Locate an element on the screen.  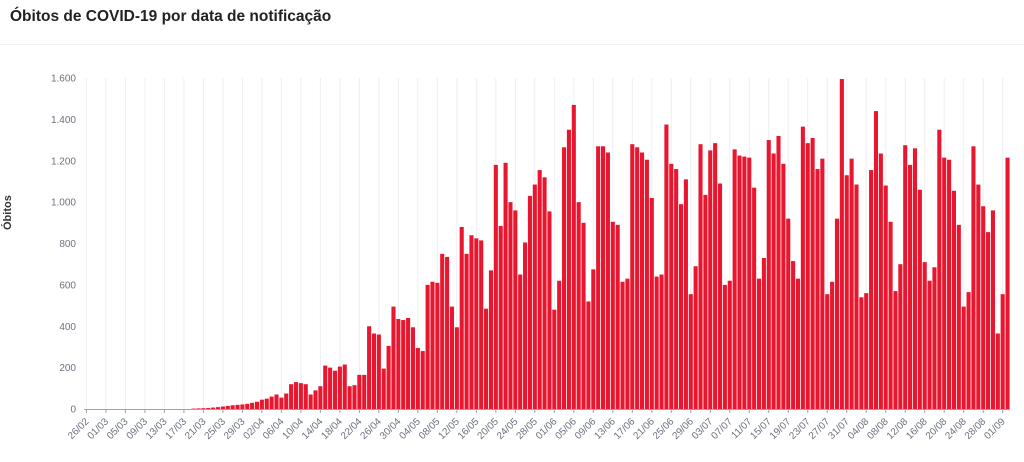
x-tick-label: 12/08 is located at coordinates (898, 429).